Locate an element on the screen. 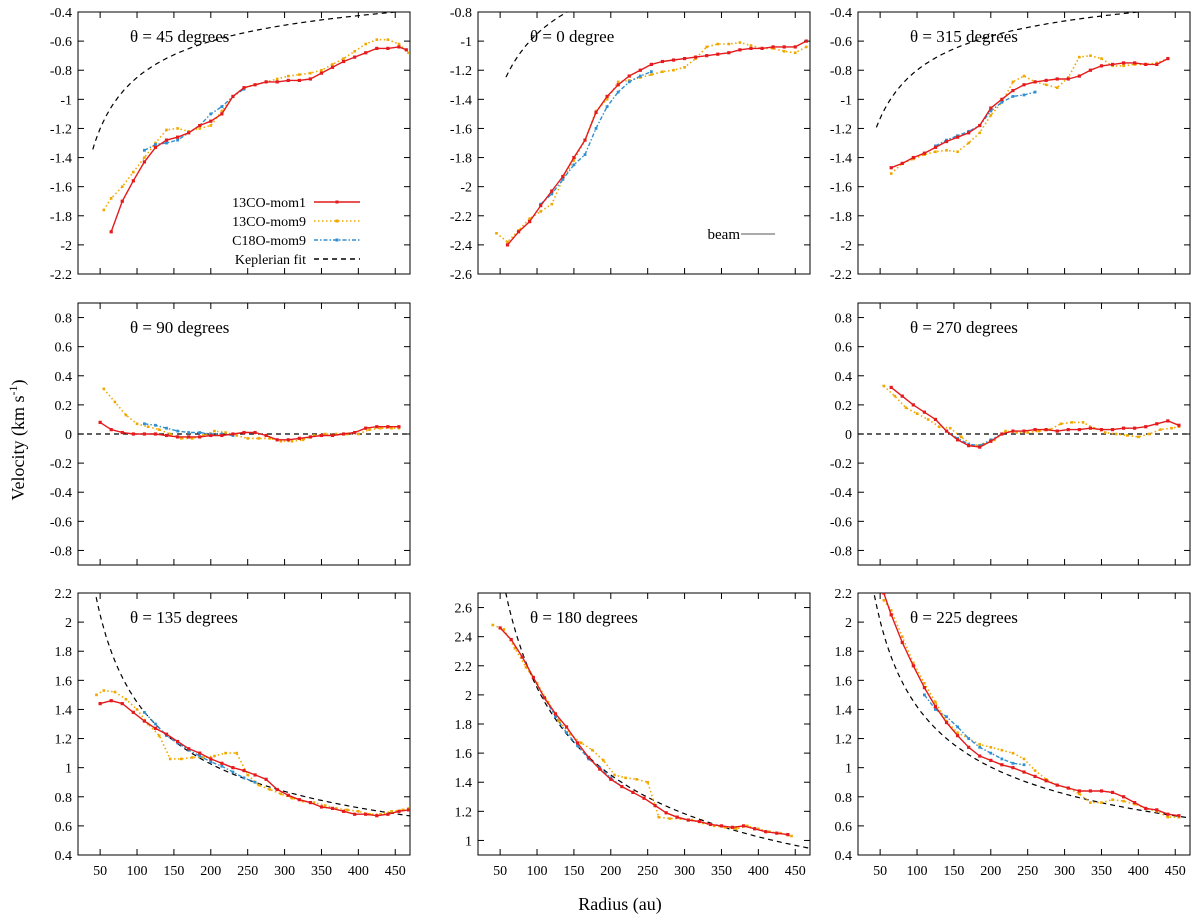  y-tick-label: -0.4 is located at coordinates (841, 493).